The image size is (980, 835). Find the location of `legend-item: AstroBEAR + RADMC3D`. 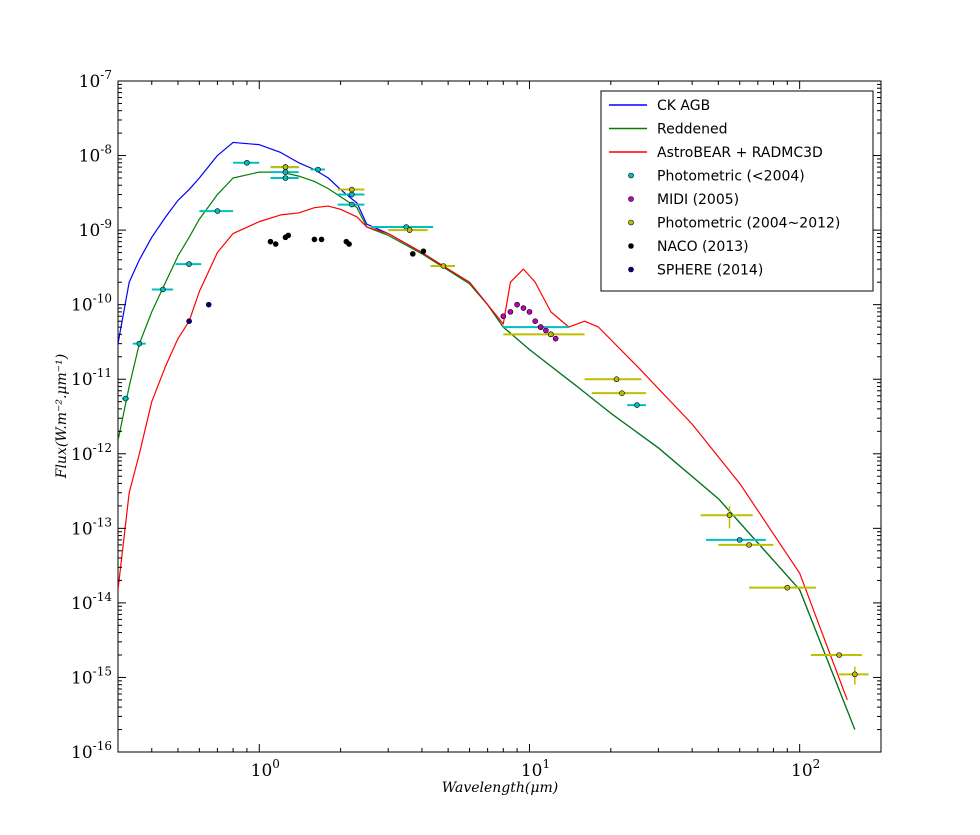

legend-item: AstroBEAR + RADMC3D is located at coordinates (716, 153).